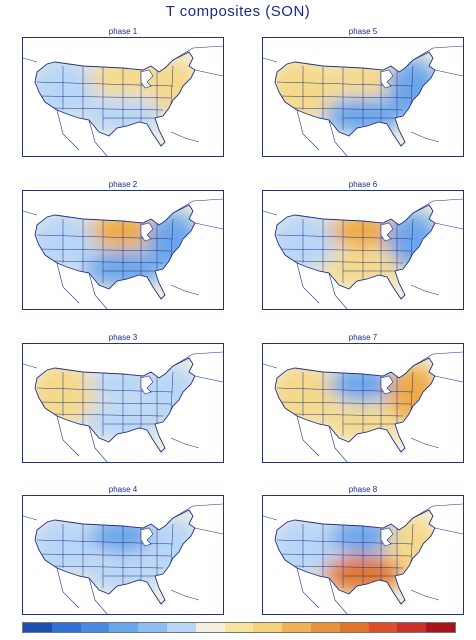 The image size is (476, 640). I want to click on panel-title: phase 3, so click(123, 337).